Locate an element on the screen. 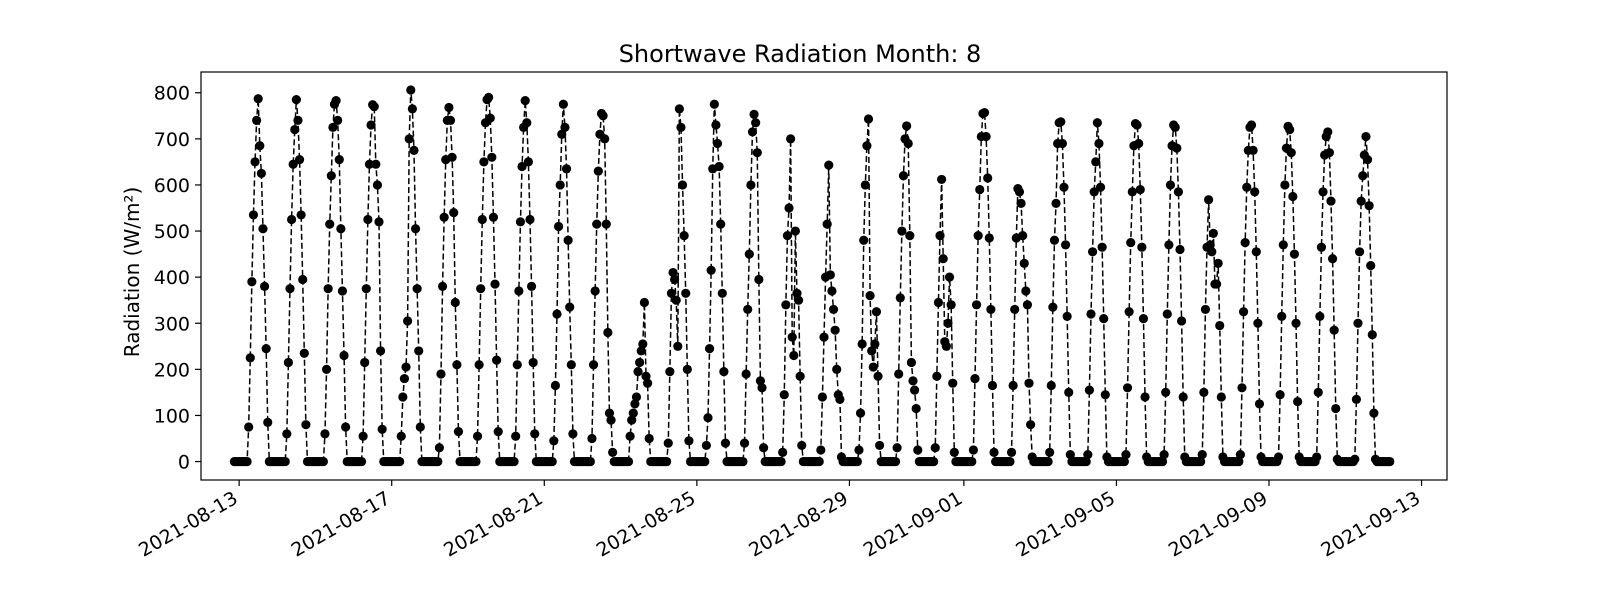  x-tick-label: 2021-08-17 is located at coordinates (341, 524).